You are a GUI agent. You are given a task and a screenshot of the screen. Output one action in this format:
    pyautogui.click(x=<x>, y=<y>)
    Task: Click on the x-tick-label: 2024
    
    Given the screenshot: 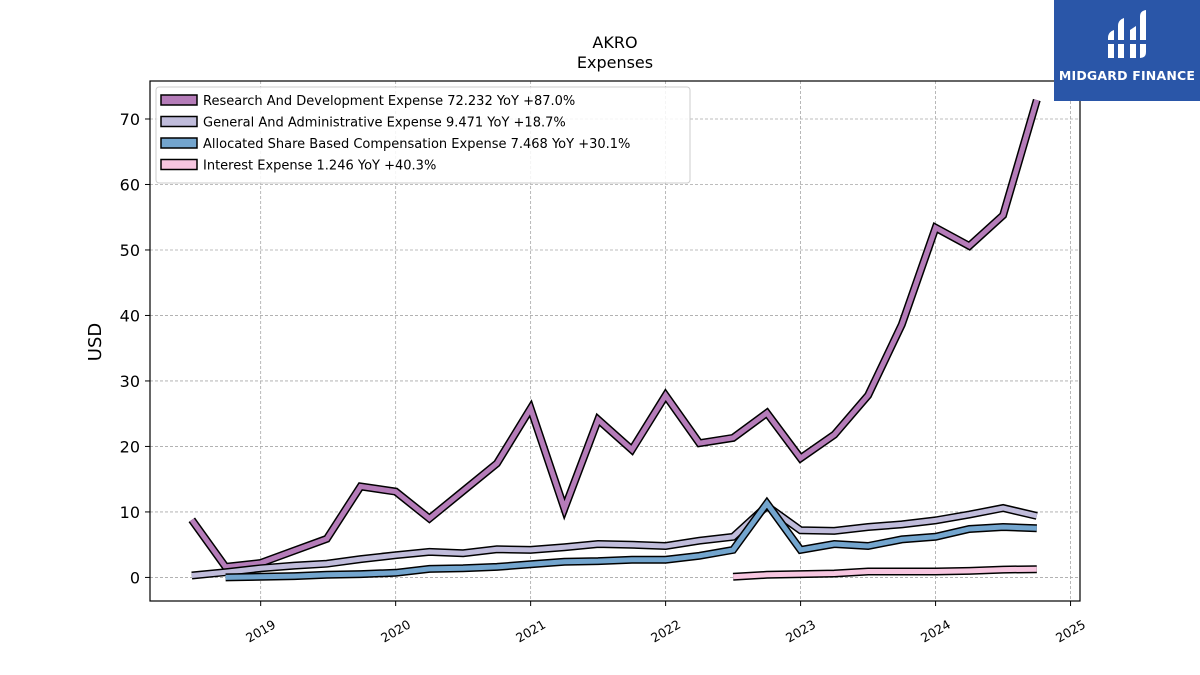 What is the action you would take?
    pyautogui.click(x=935, y=631)
    